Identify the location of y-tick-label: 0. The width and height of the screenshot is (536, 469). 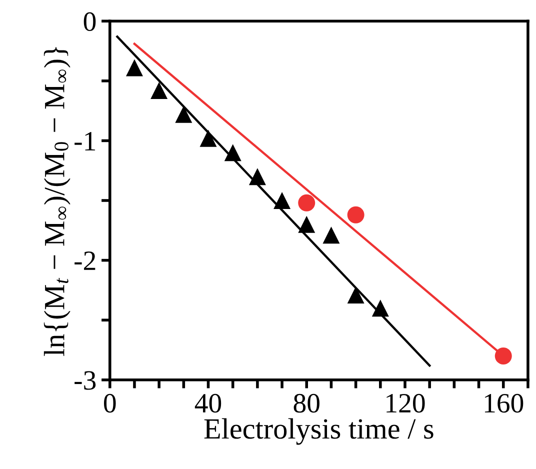
(90, 22).